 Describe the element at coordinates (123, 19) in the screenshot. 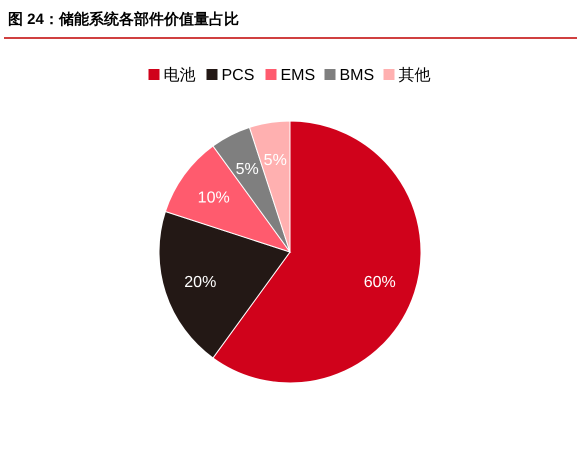

I see `chart-title: 图 24：储能系统各部件价值量占比` at that location.